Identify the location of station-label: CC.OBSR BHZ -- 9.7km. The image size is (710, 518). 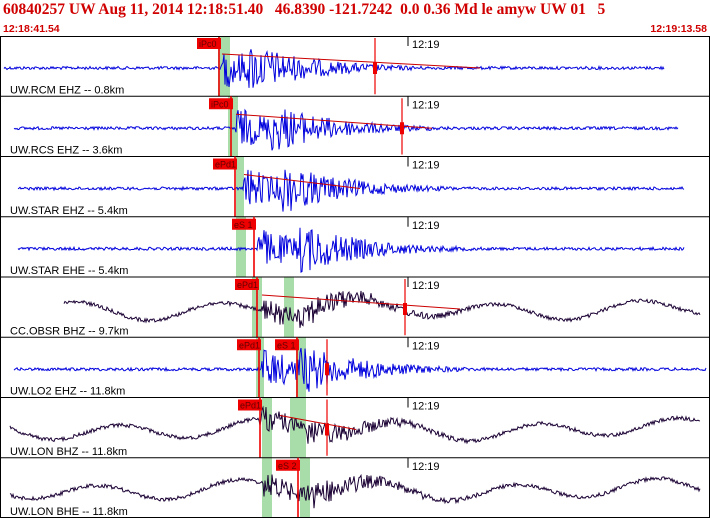
(69, 331).